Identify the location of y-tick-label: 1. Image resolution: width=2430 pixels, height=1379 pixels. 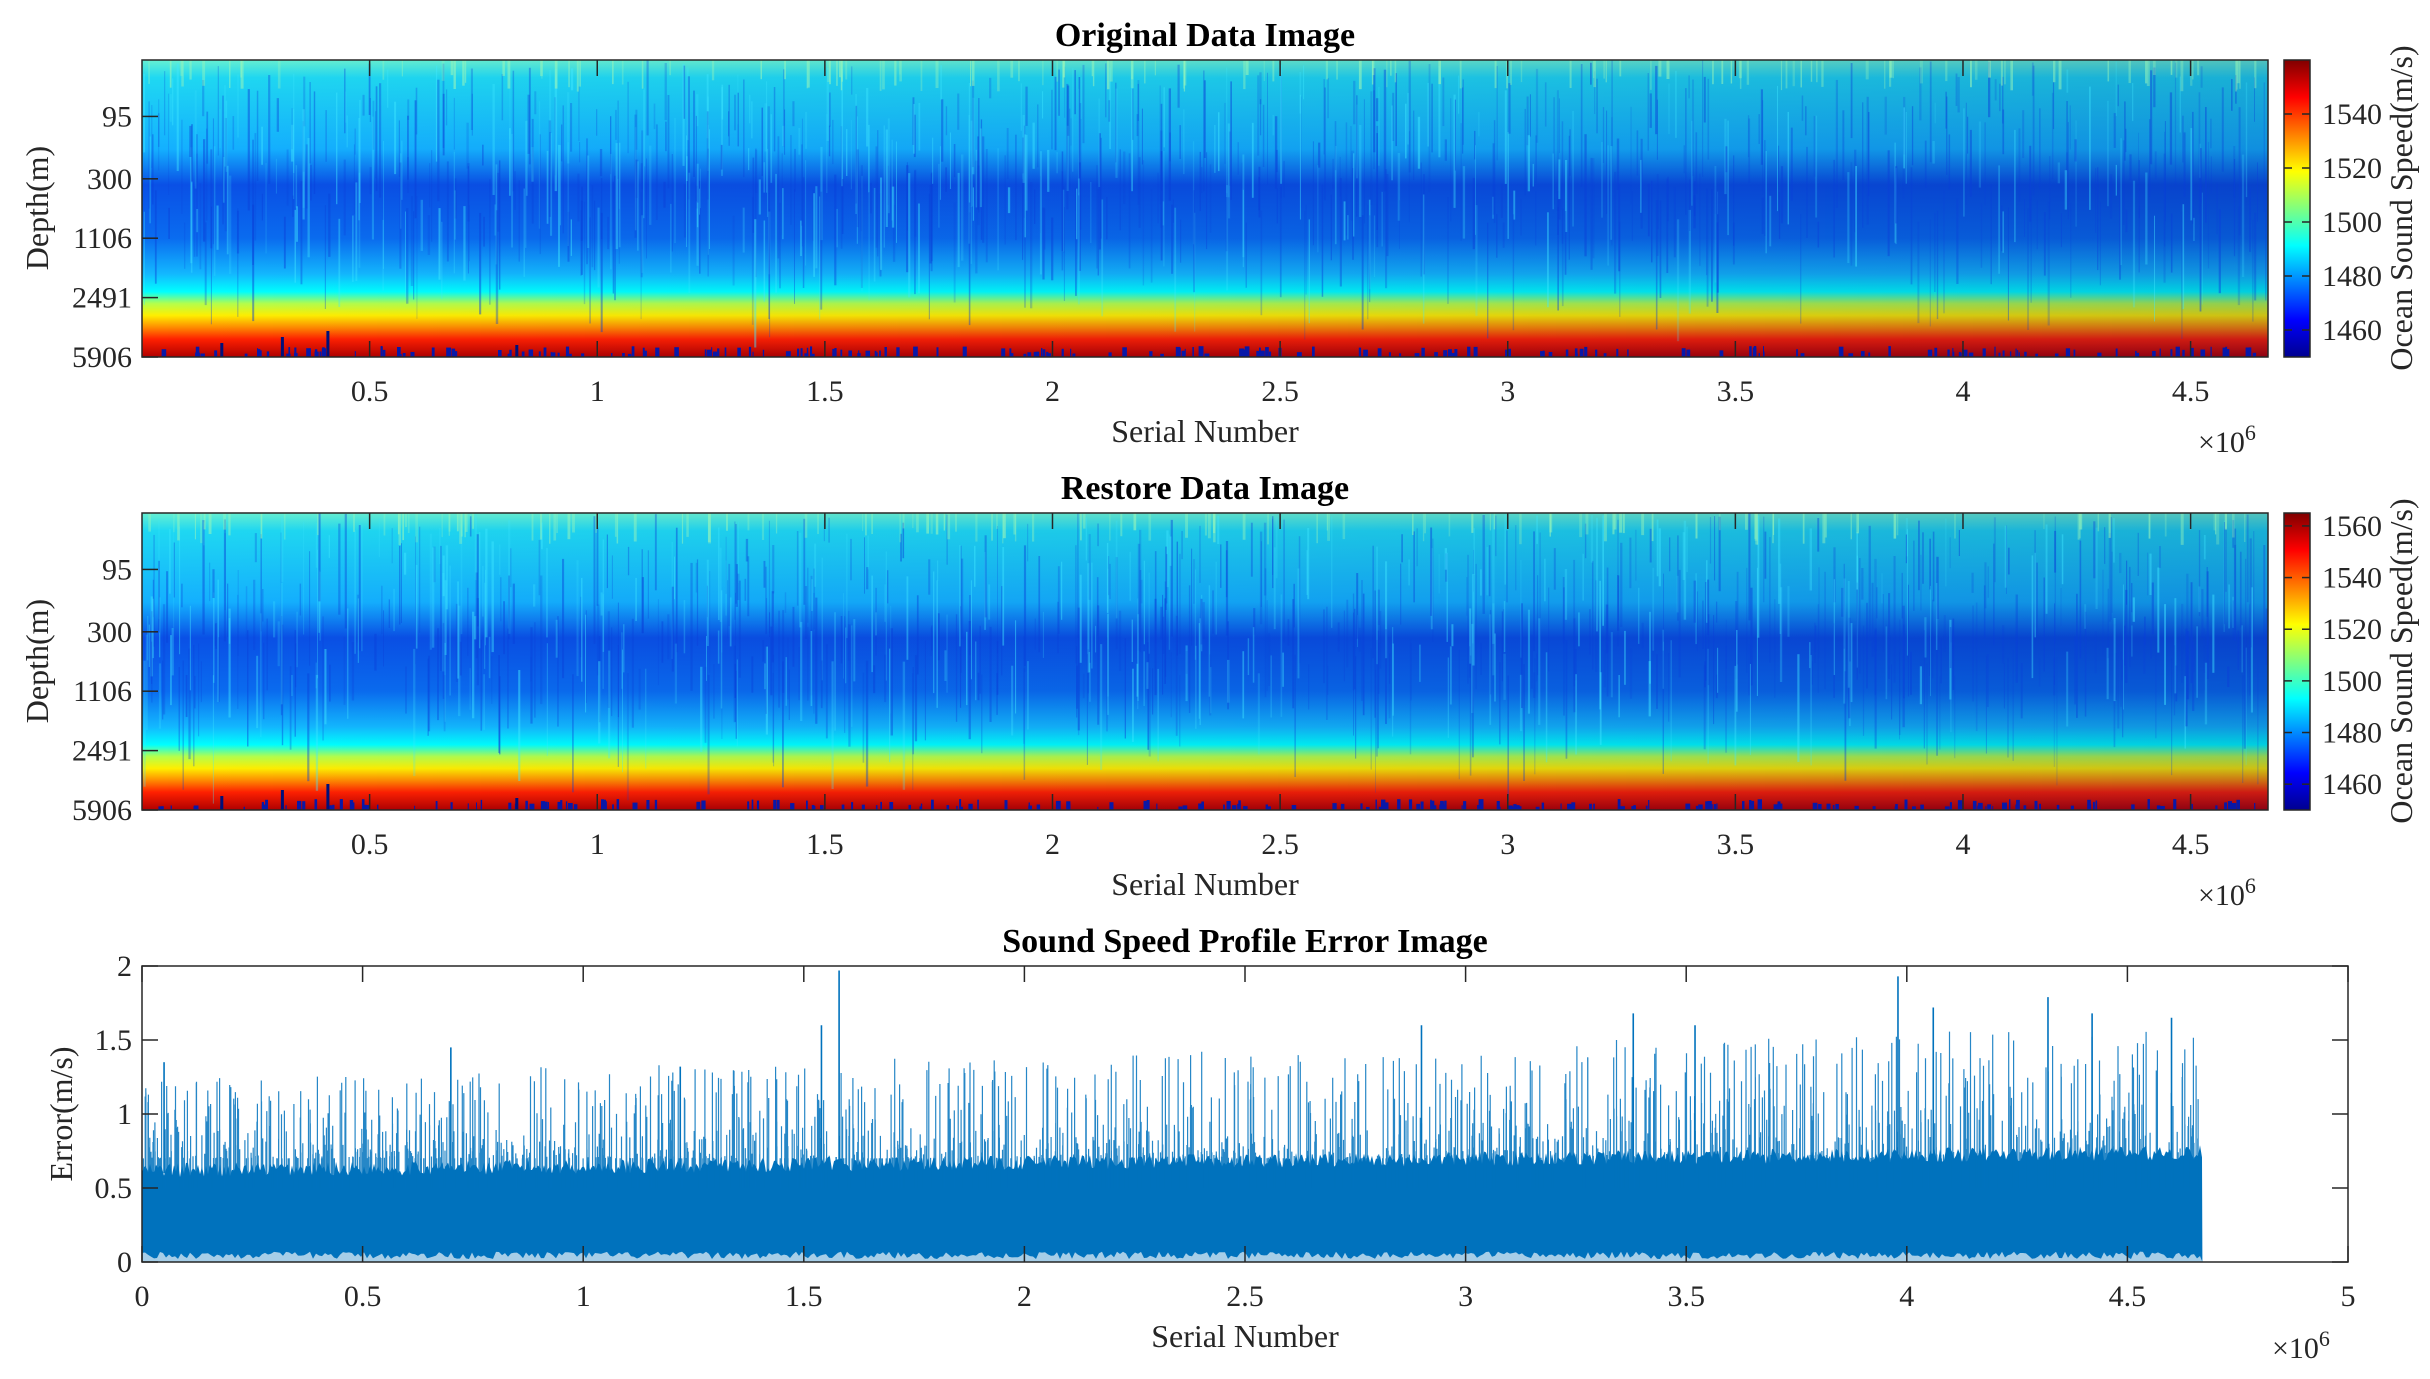
(124, 1114).